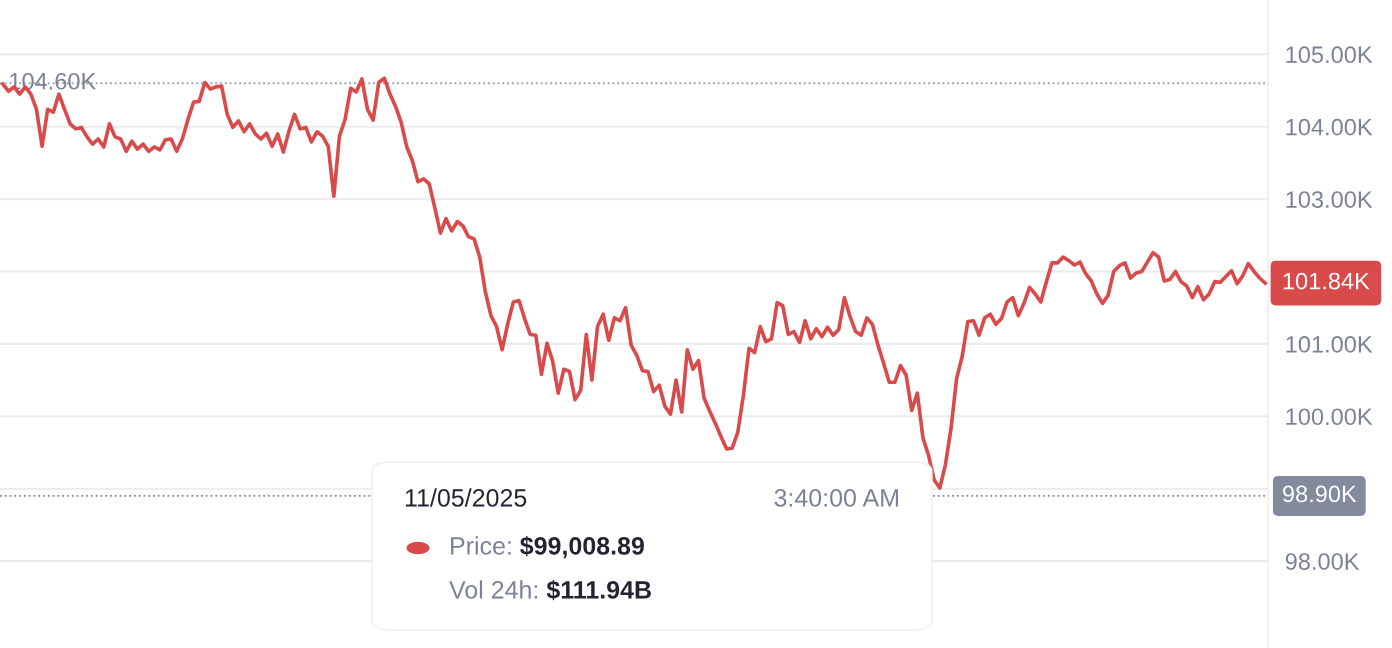 This screenshot has height=648, width=1392. Describe the element at coordinates (1329, 55) in the screenshot. I see `y-tick-label: 105.00K` at that location.